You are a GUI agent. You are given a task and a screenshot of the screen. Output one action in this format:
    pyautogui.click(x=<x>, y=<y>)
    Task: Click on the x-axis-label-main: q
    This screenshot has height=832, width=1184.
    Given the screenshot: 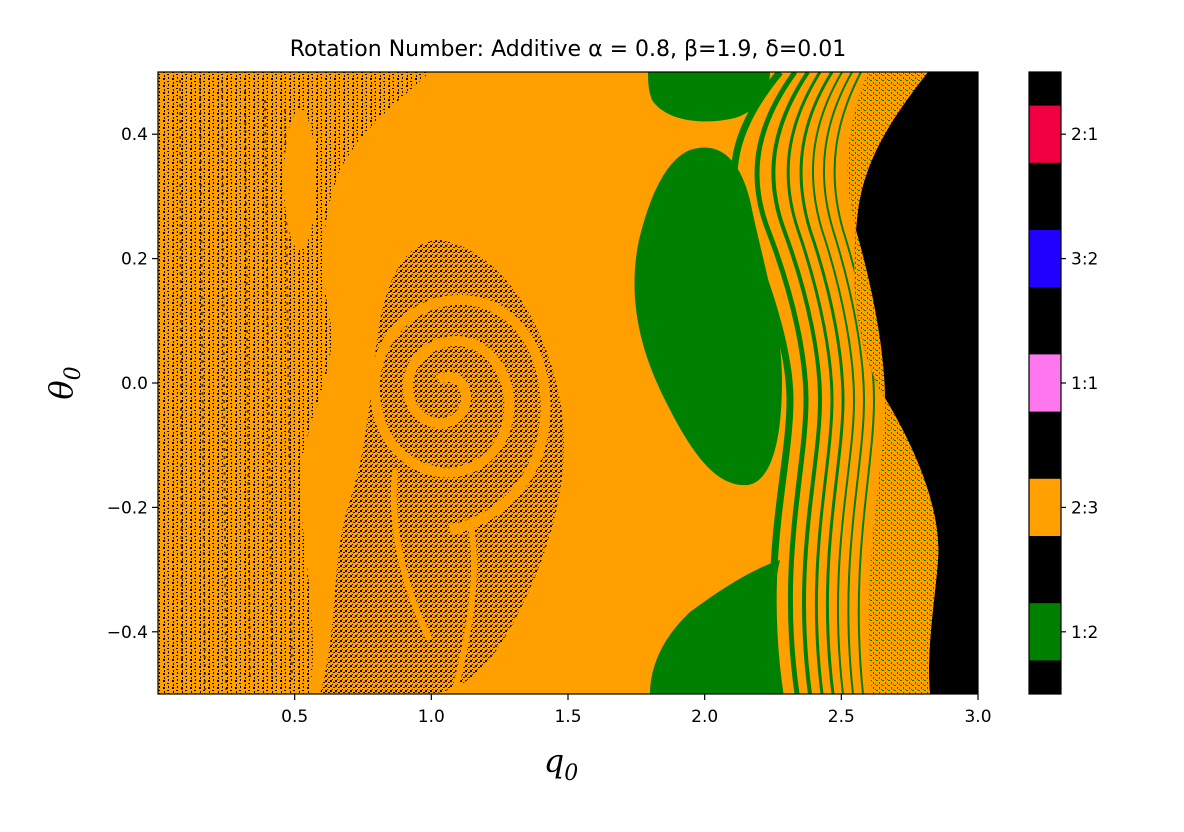 What is the action you would take?
    pyautogui.click(x=554, y=761)
    